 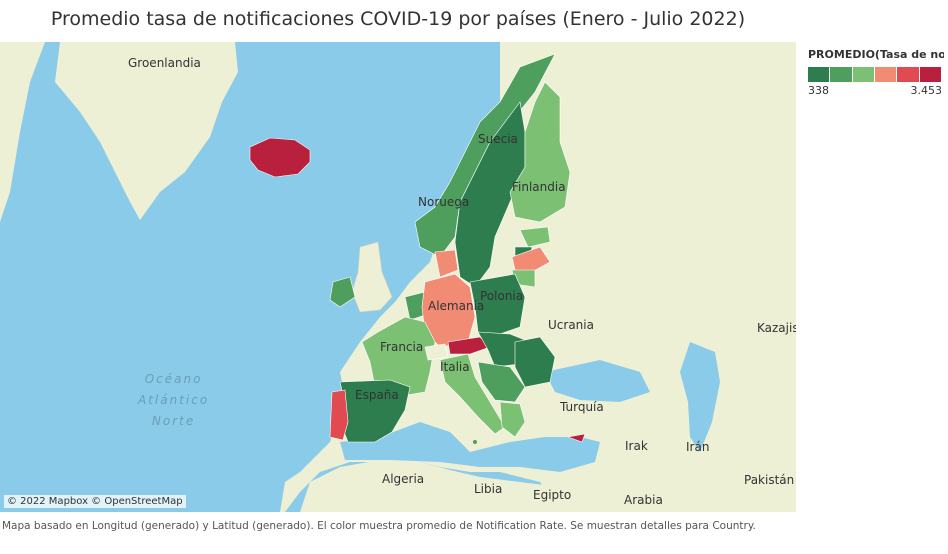 I want to click on country-poland, so click(x=497, y=304).